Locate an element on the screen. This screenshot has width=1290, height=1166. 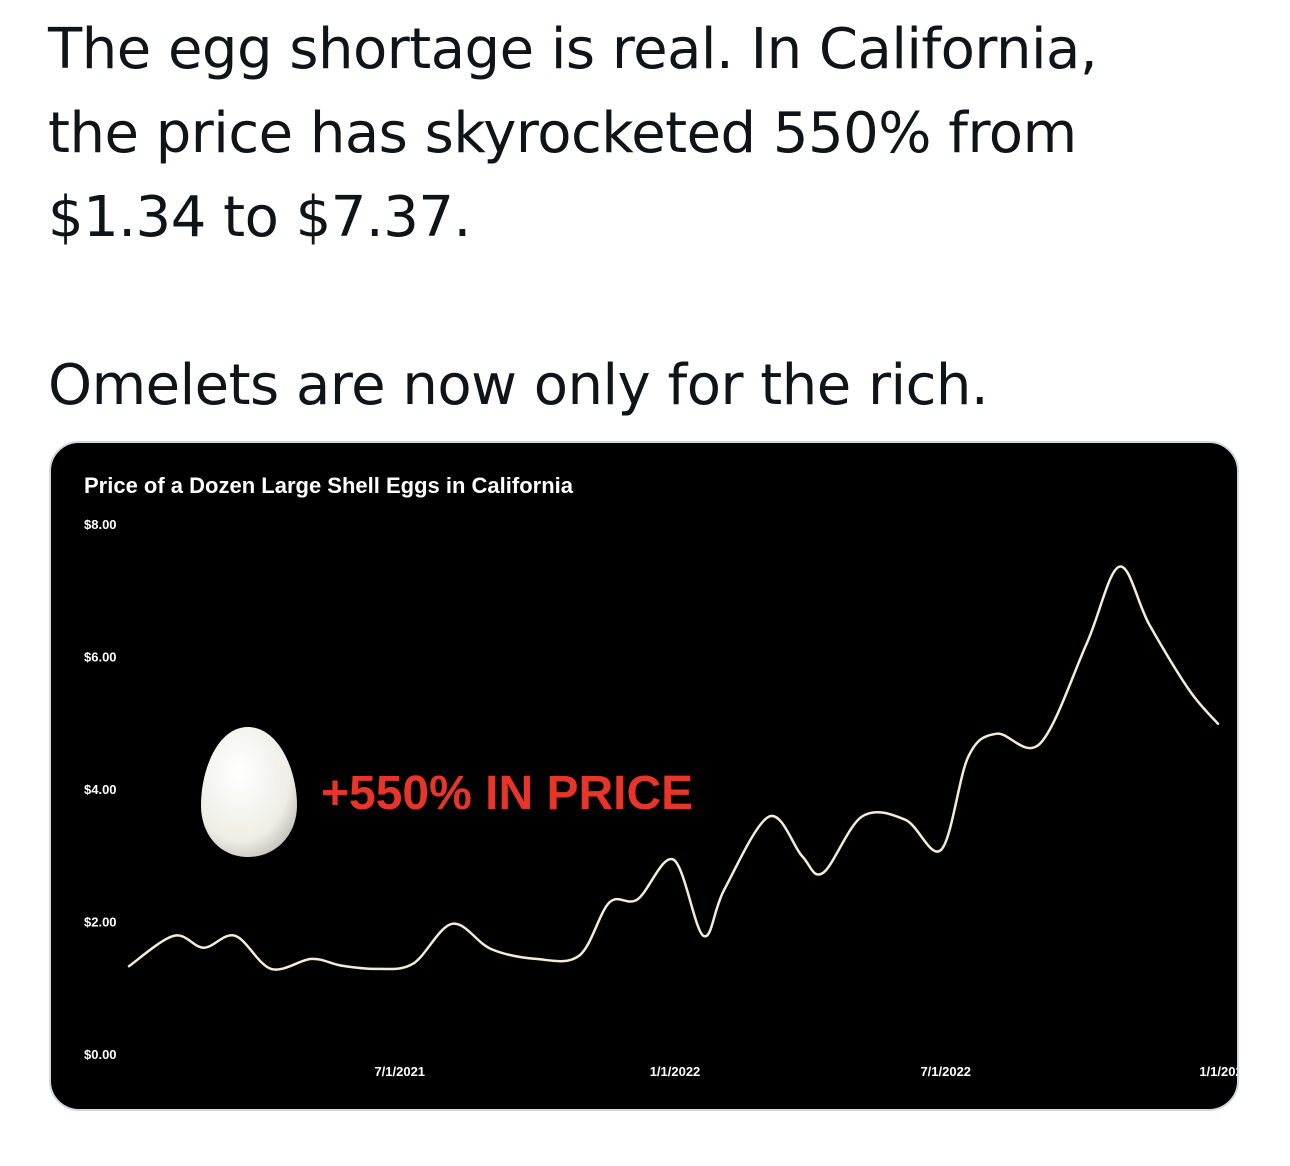
x-axis-ticks: 7/1/2021 1/1/2022 7/1/2022 1/1/202 is located at coordinates (806, 1071).